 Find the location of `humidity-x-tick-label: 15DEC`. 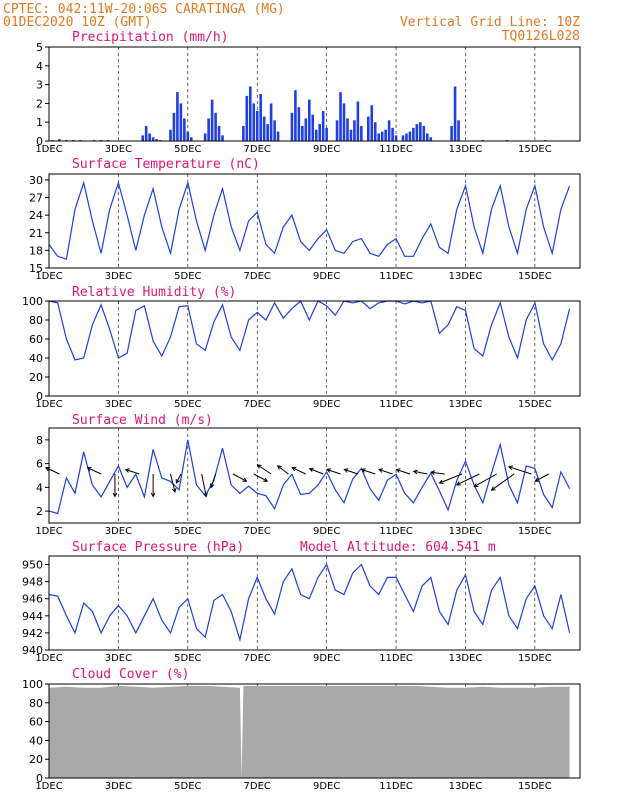

humidity-x-tick-label: 15DEC is located at coordinates (535, 404).